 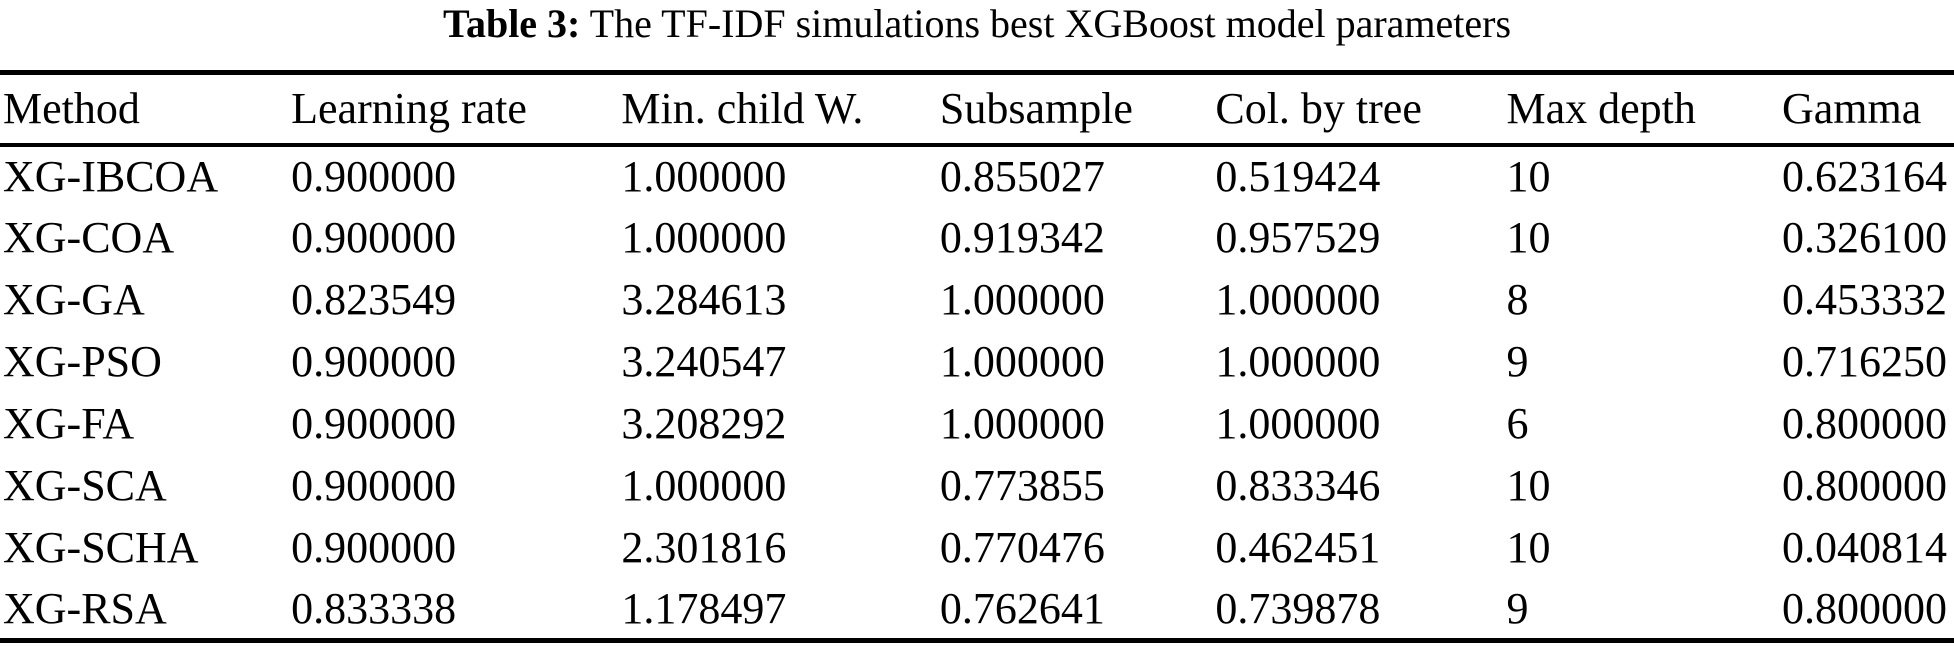 I want to click on learning-rate-cell: 0.823549, so click(x=374, y=299).